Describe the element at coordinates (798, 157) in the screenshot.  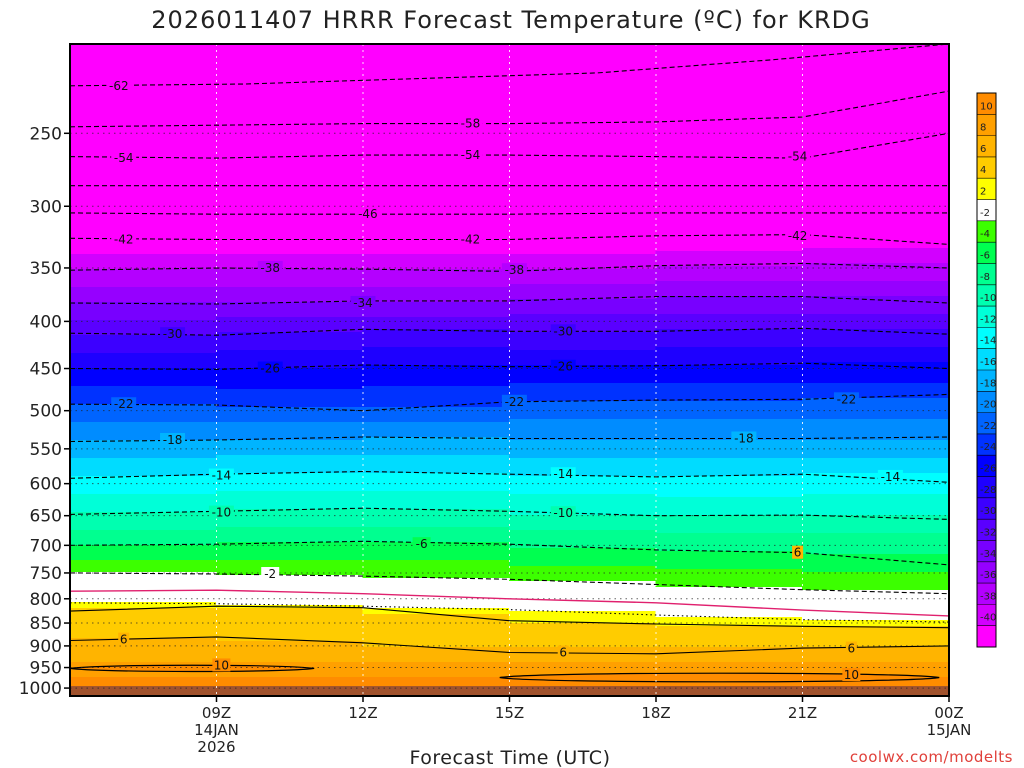
I see `contour-label: -54` at that location.